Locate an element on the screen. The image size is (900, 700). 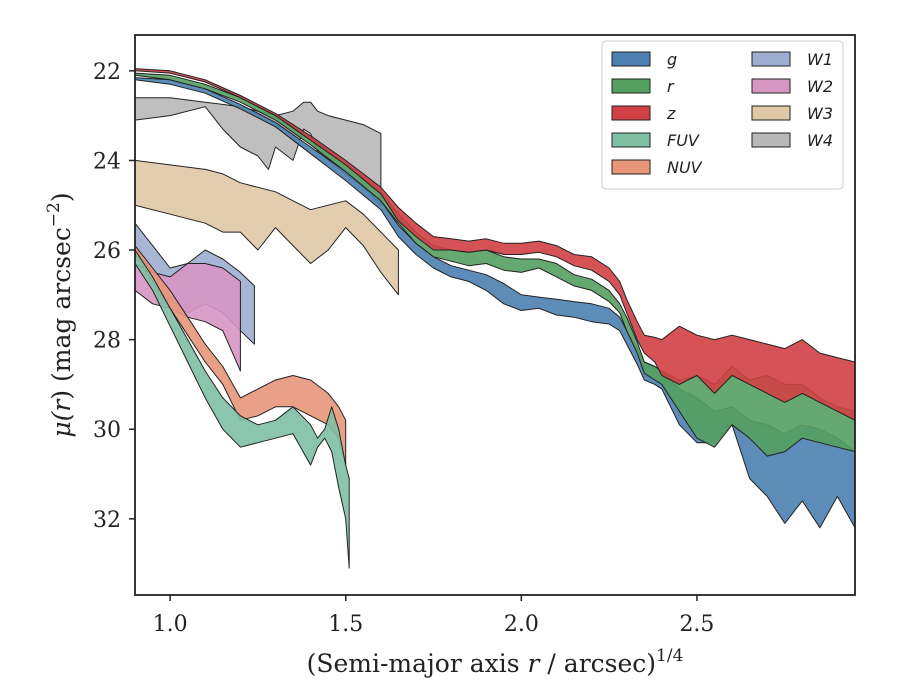
legend-label-g: g is located at coordinates (672, 59).